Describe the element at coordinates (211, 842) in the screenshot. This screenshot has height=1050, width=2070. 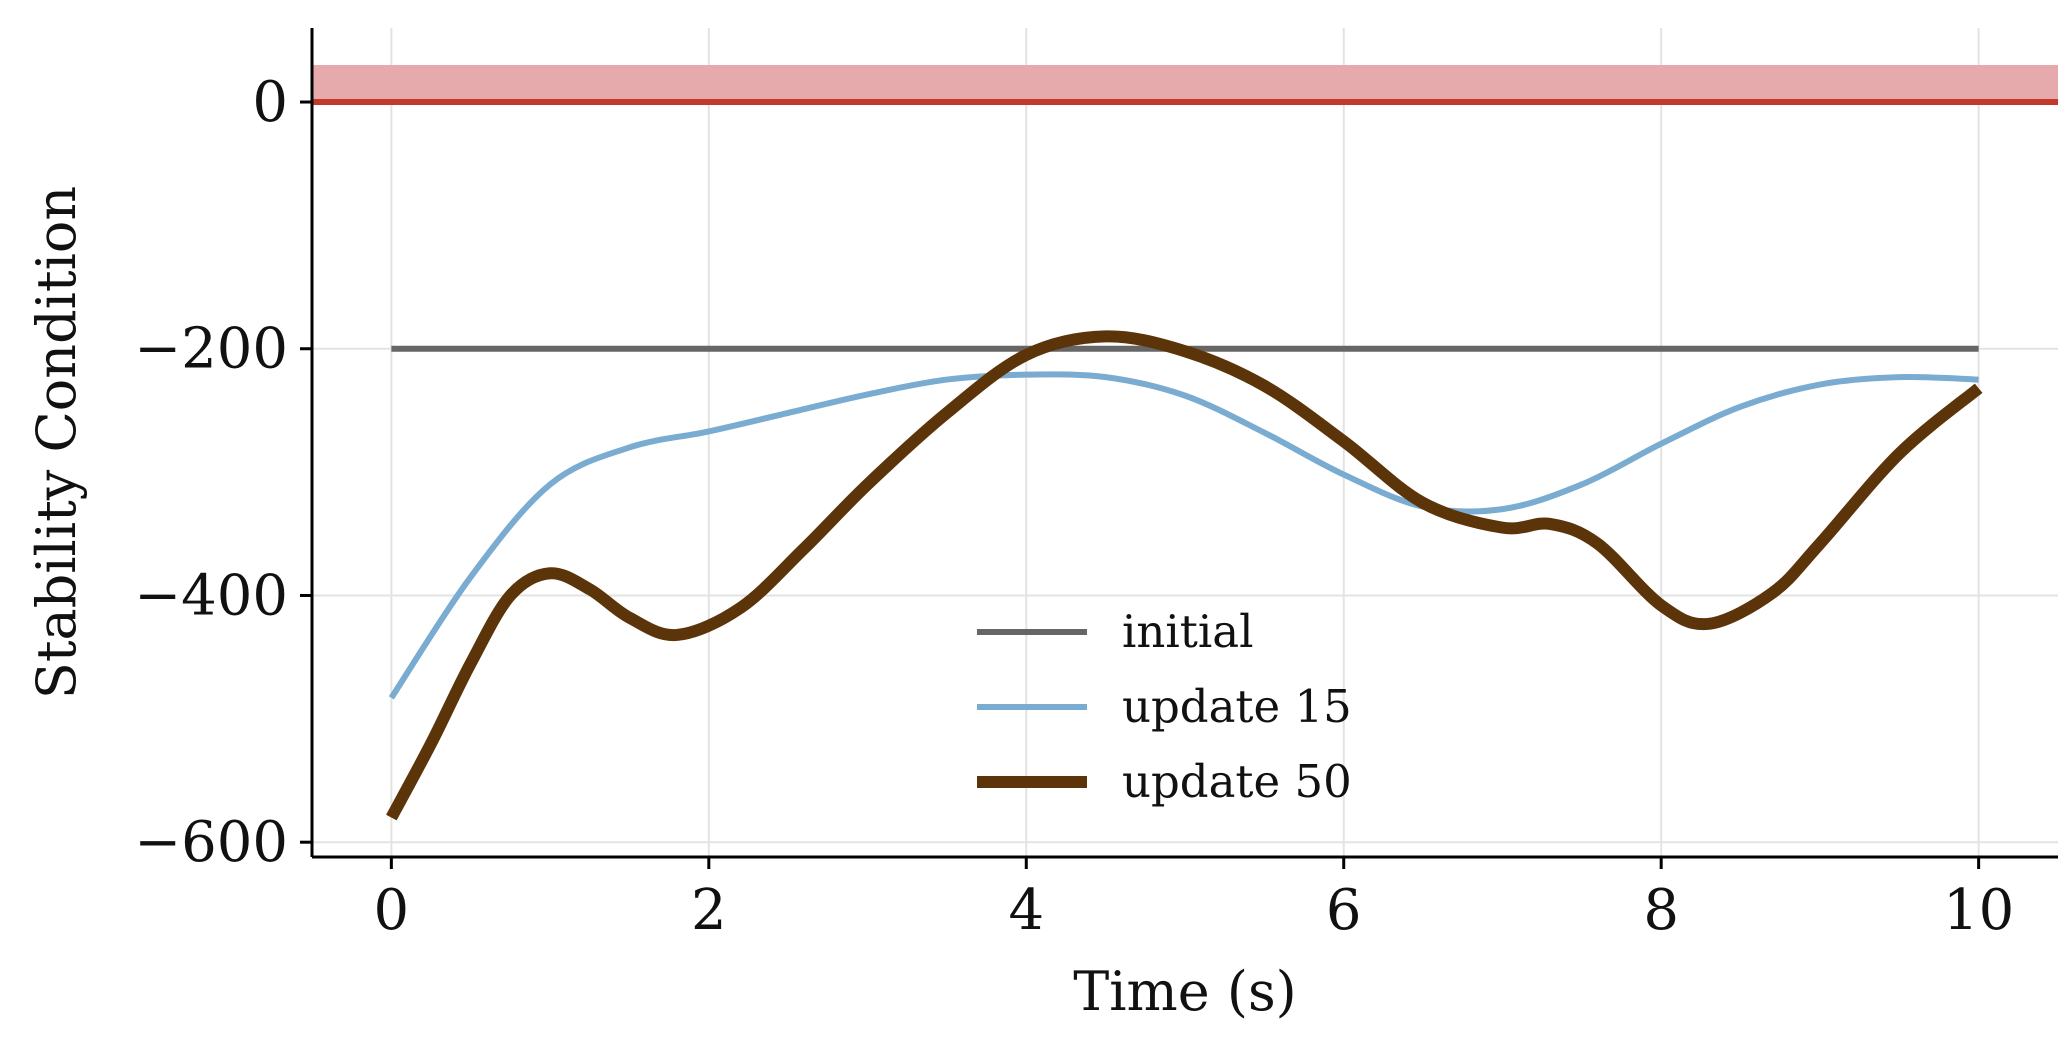
I see `y-tick-label: −600` at that location.